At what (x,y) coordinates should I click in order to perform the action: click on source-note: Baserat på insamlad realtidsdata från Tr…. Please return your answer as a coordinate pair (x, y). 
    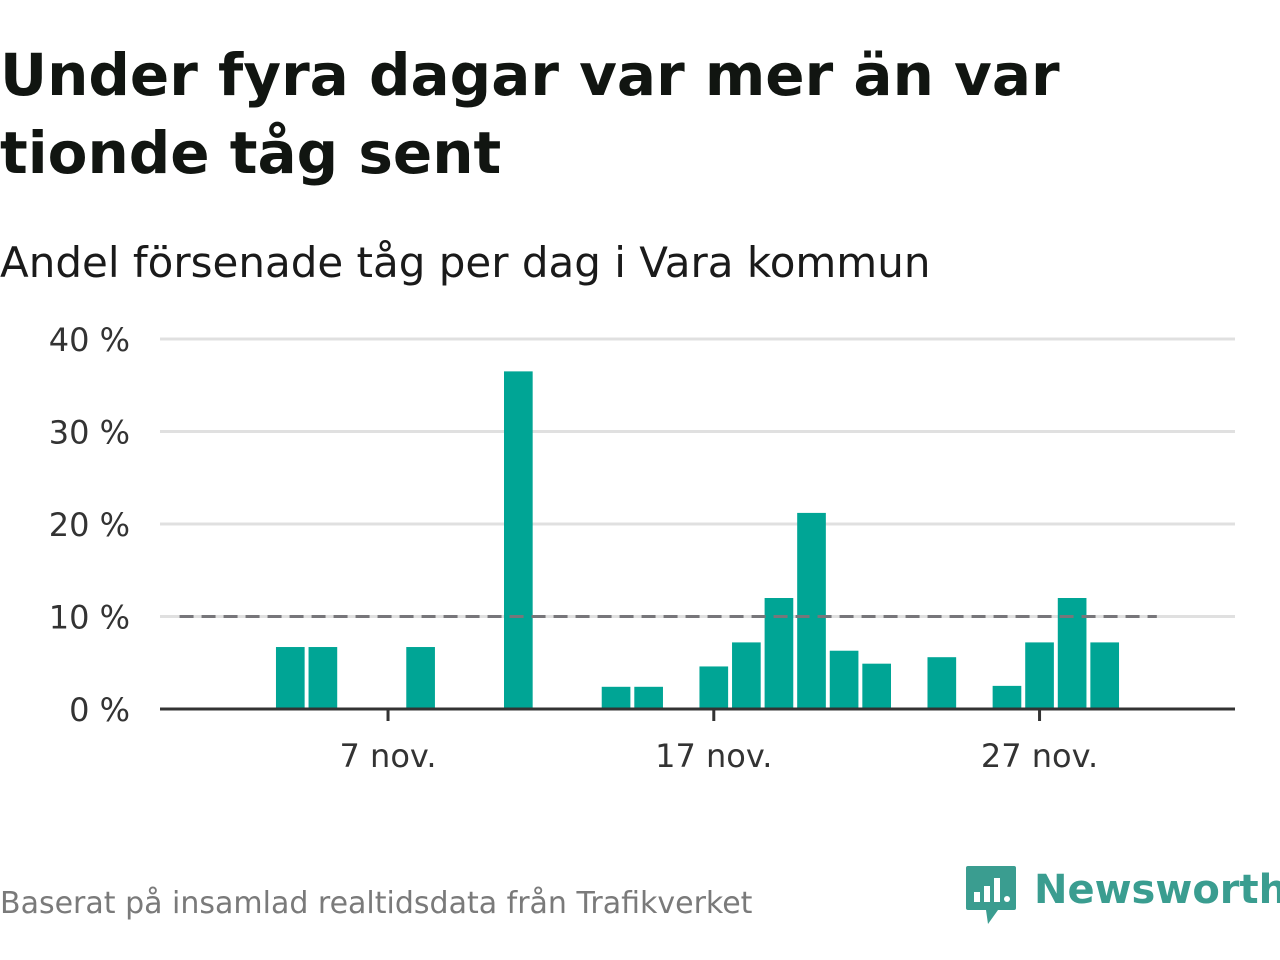
    Looking at the image, I should click on (376, 903).